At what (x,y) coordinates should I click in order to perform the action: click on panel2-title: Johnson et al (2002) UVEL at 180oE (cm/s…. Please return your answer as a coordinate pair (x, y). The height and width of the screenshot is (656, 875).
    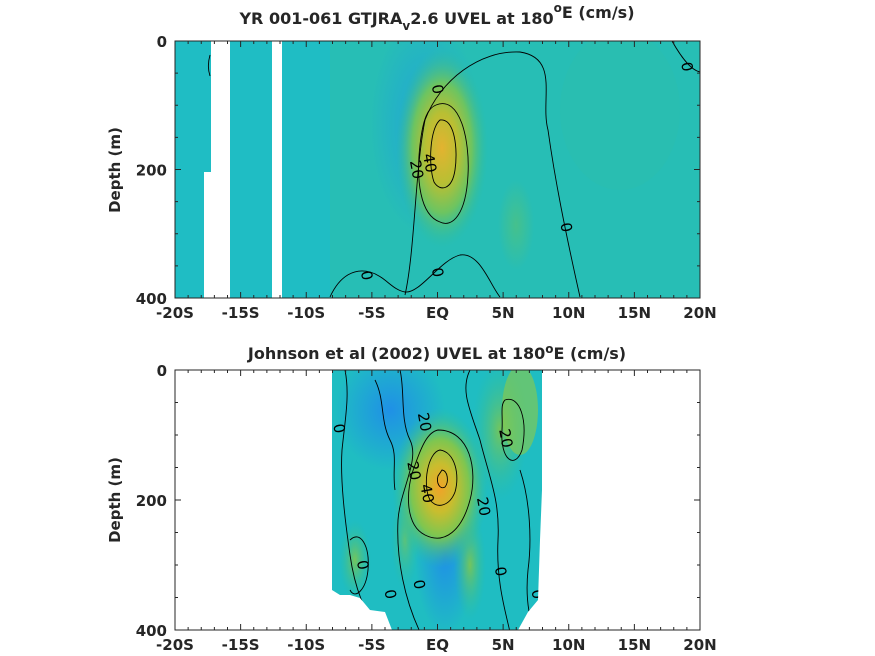
    Looking at the image, I should click on (436, 352).